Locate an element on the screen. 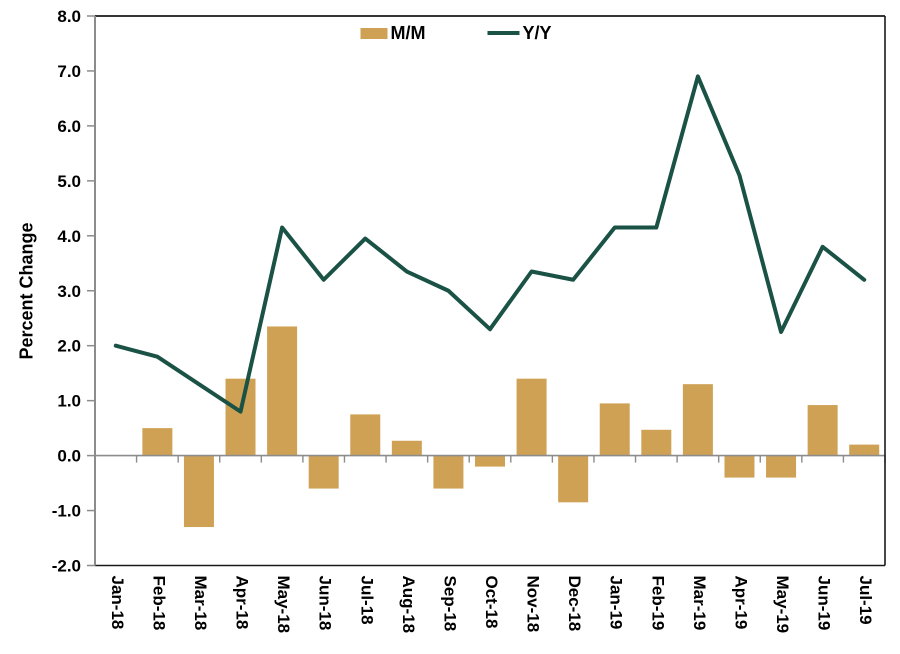 Image resolution: width=900 pixels, height=654 pixels. y-tick-label: 3.0 is located at coordinates (69, 291).